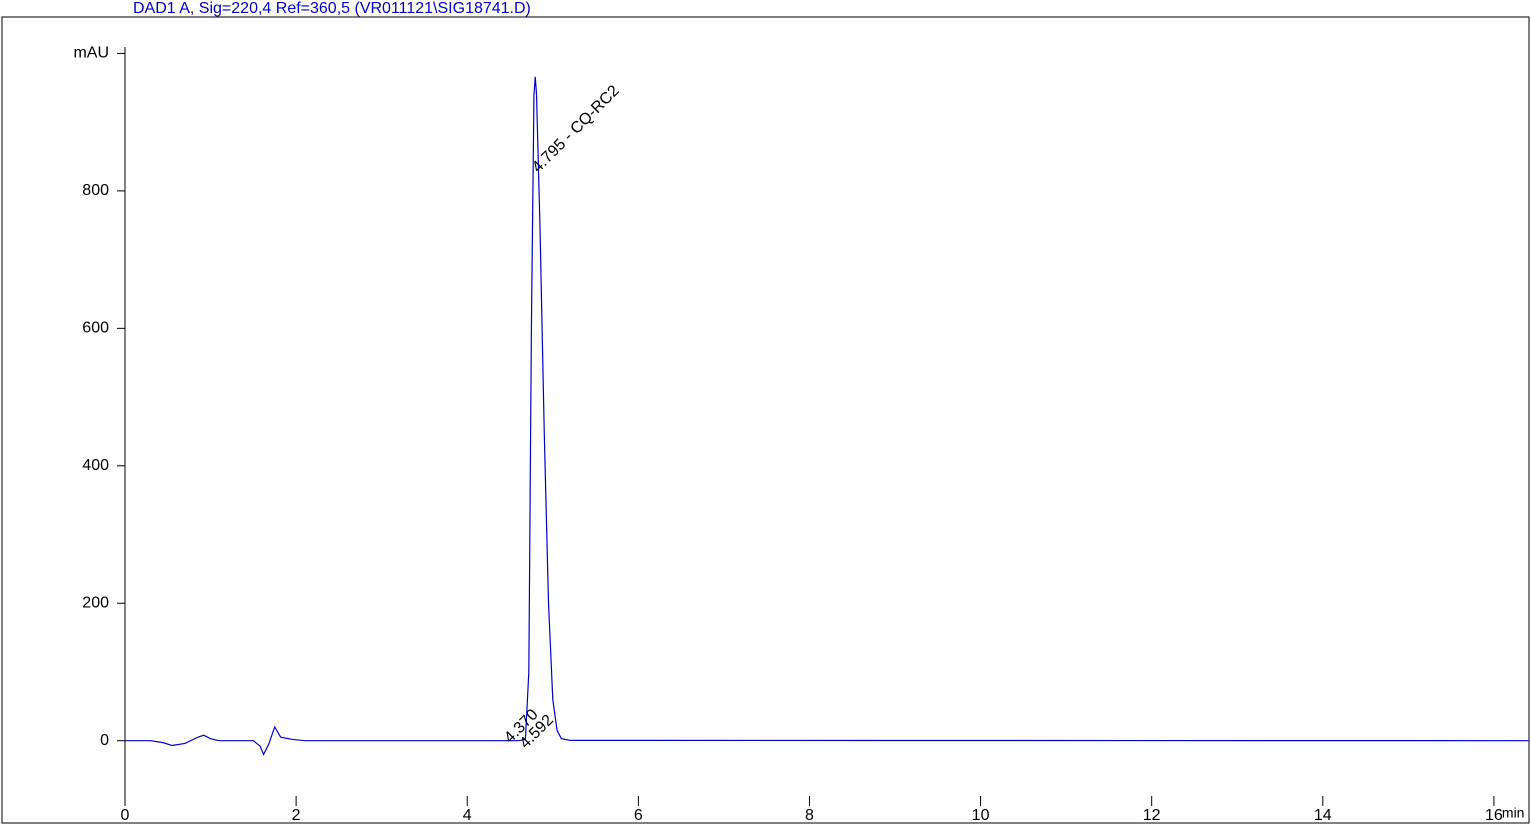 The height and width of the screenshot is (830, 1531). Describe the element at coordinates (467, 815) in the screenshot. I see `x-tick-label: 4` at that location.